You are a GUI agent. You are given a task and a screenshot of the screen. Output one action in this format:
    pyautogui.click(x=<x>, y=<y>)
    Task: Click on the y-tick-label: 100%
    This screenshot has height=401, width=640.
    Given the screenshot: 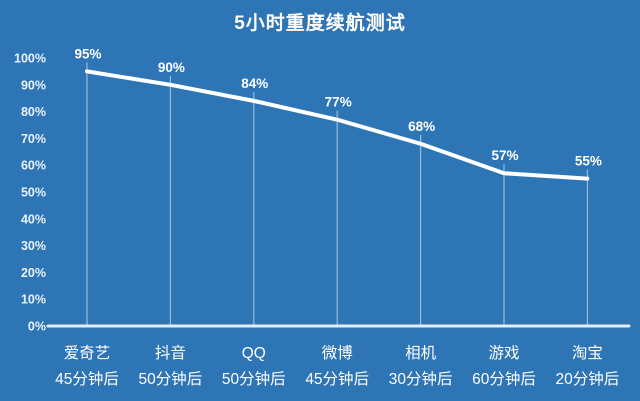 What is the action you would take?
    pyautogui.click(x=30, y=59)
    